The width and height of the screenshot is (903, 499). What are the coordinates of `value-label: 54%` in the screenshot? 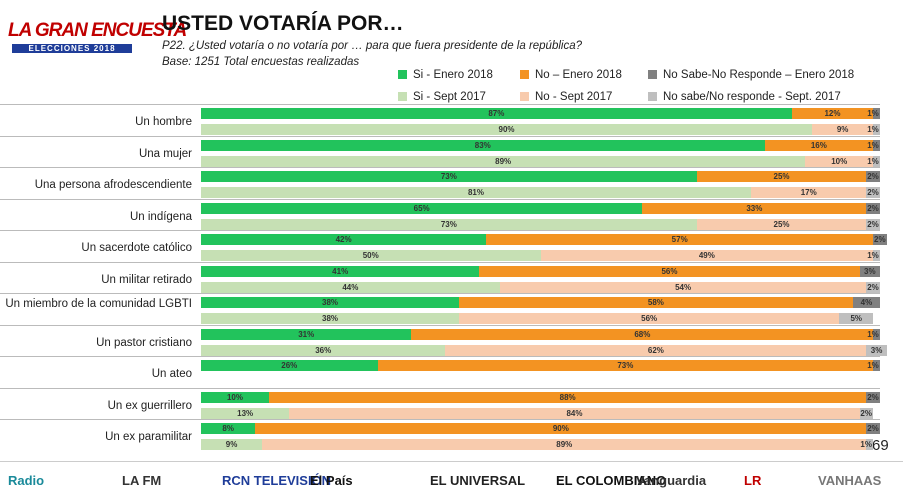 It's located at (683, 287).